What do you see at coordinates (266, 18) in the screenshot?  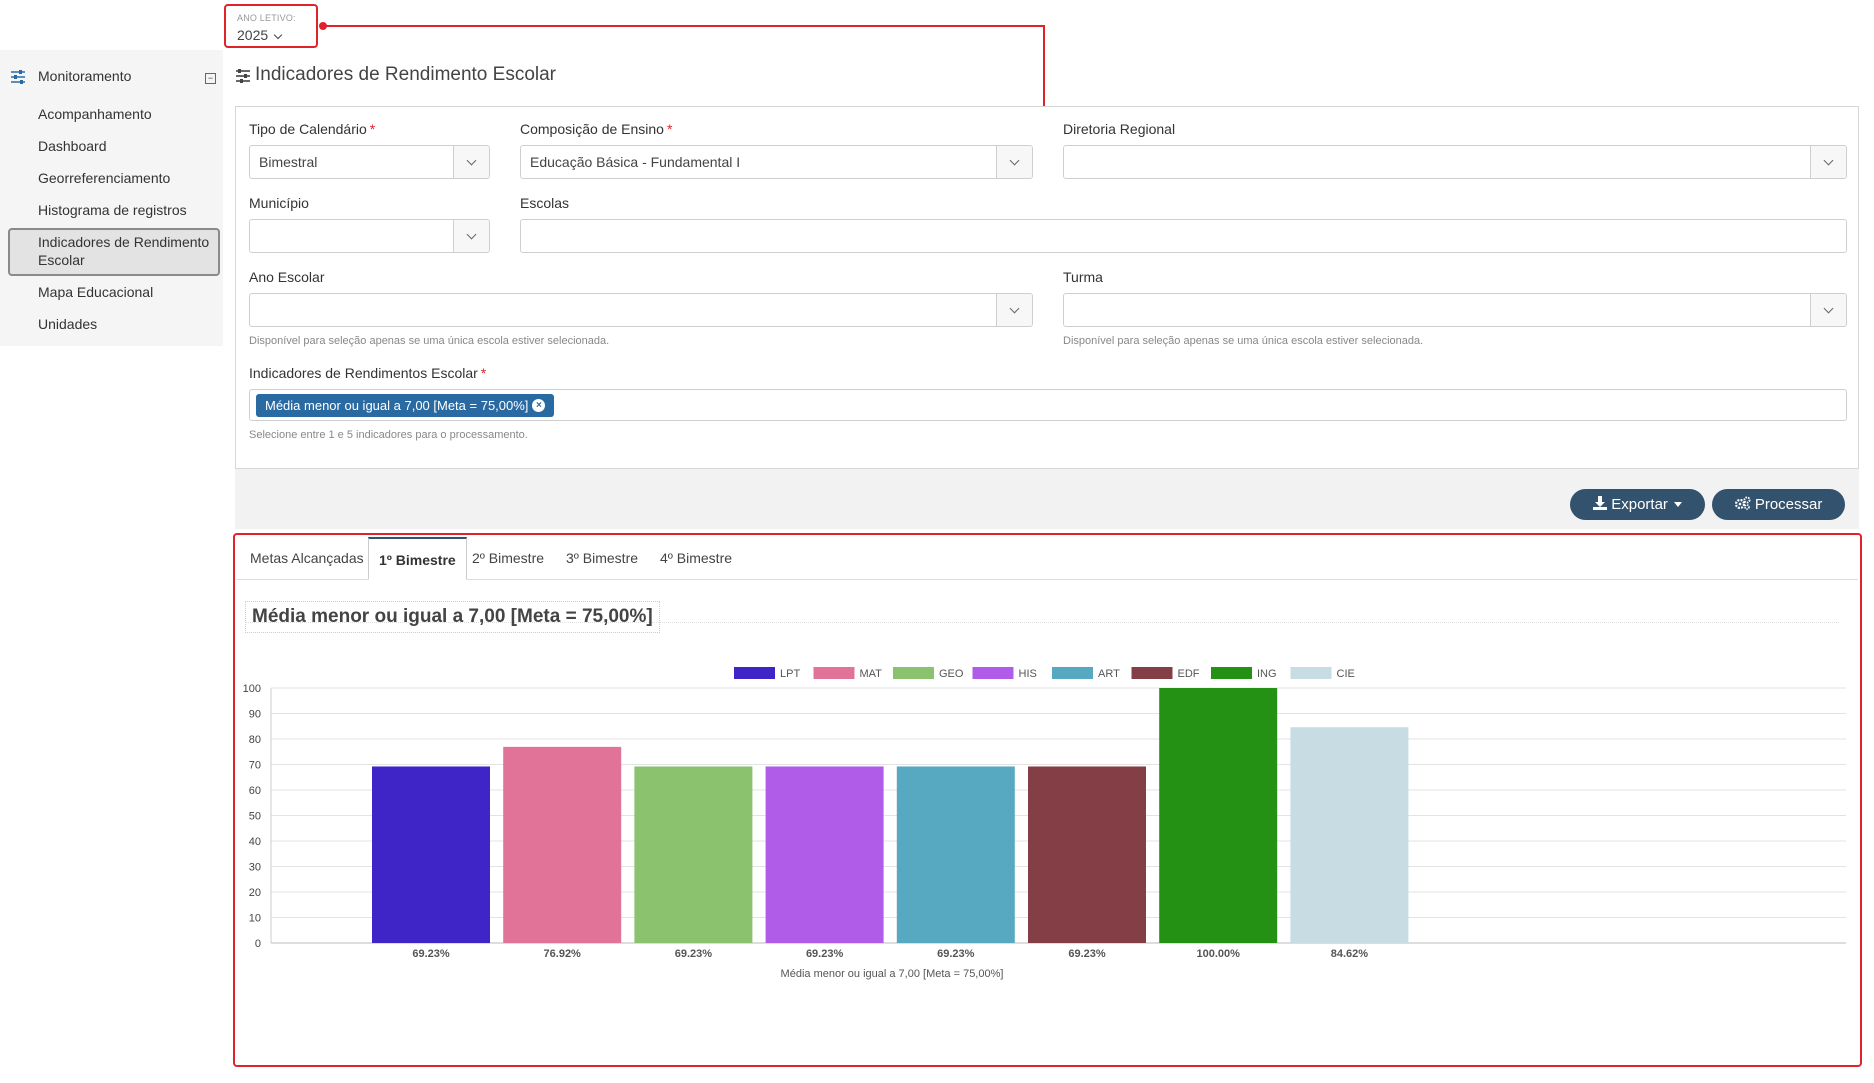 I see `year-label: ANO LETIVO:` at bounding box center [266, 18].